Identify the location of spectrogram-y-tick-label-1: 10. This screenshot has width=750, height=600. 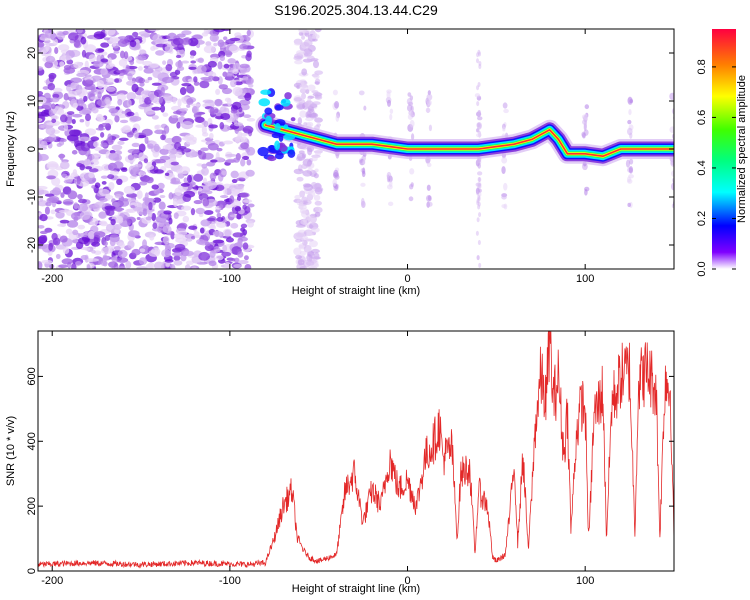
(32, 101).